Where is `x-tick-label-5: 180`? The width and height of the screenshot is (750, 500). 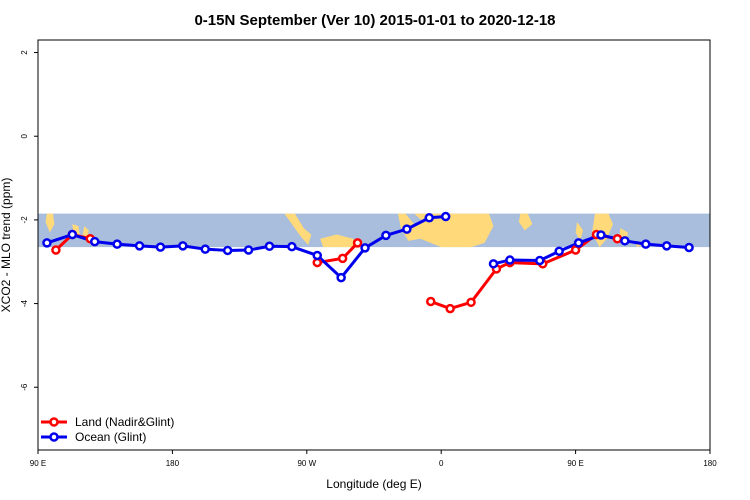
x-tick-label-5: 180 is located at coordinates (710, 463).